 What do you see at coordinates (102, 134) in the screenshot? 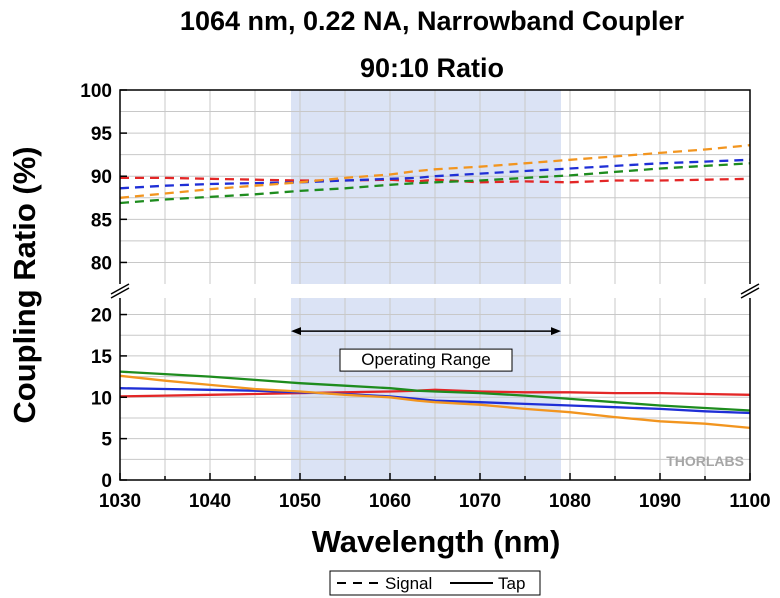
I see `y-tick-label-upper: 95` at bounding box center [102, 134].